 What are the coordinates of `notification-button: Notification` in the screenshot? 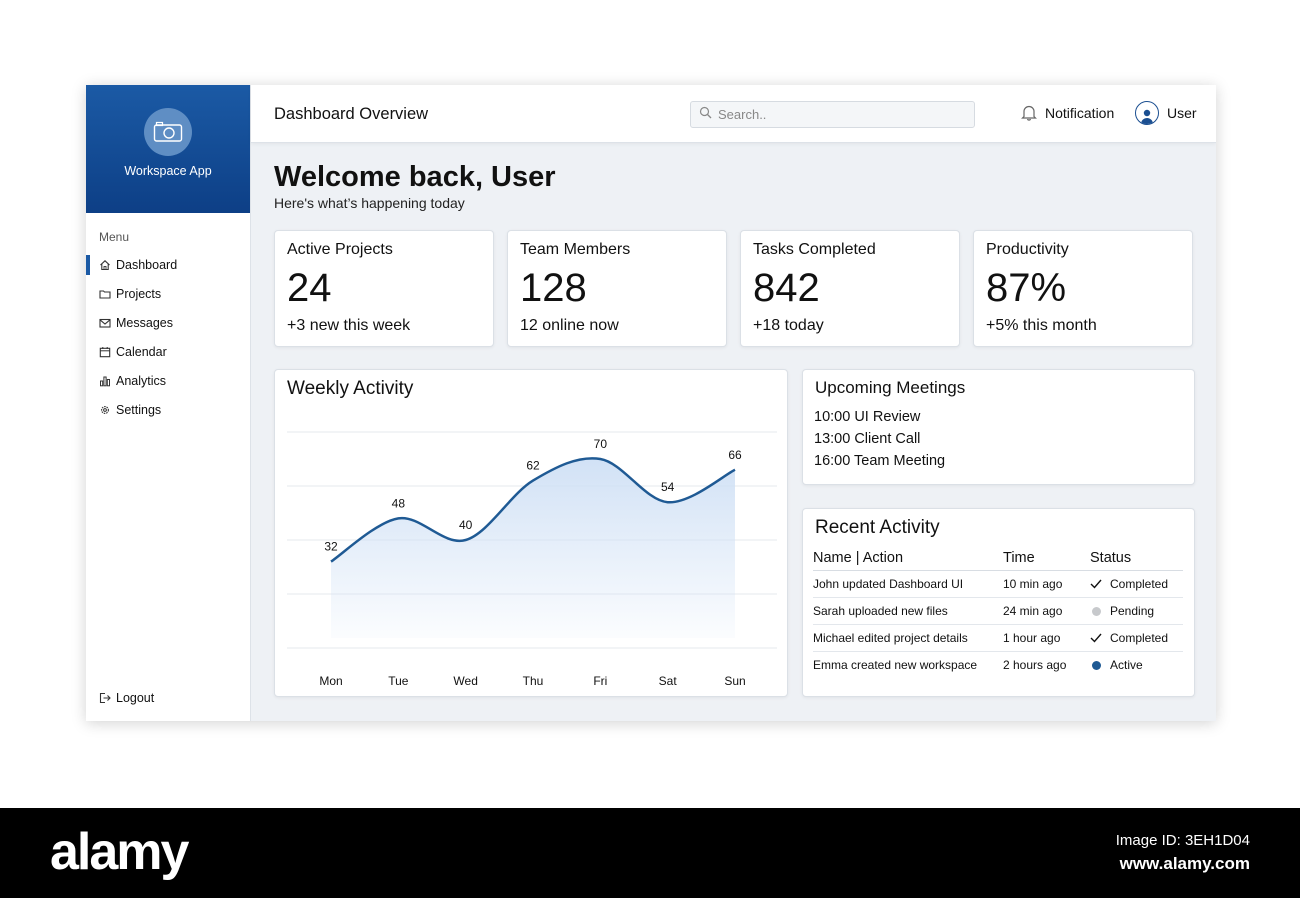 It's located at (1067, 112).